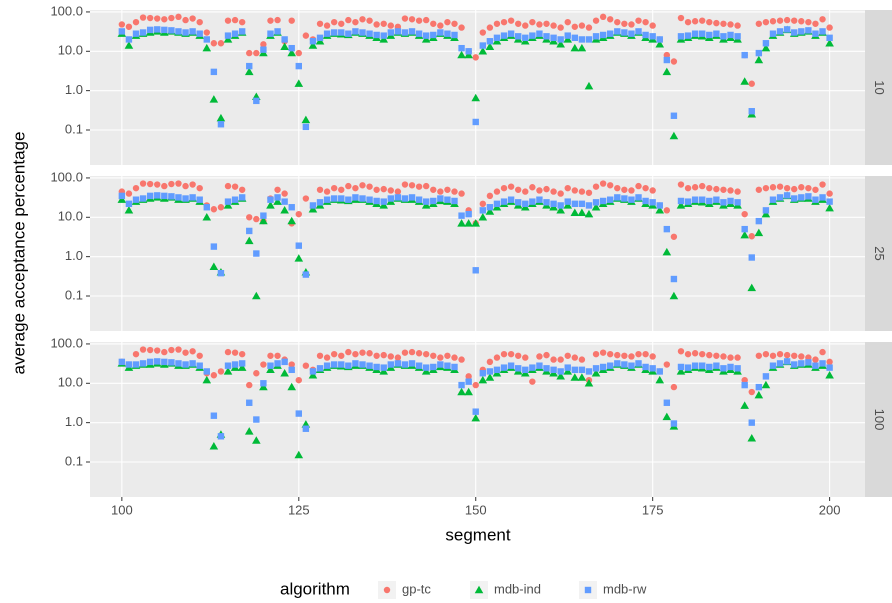  I want to click on y-tick-label: 100.0, so click(66, 10).